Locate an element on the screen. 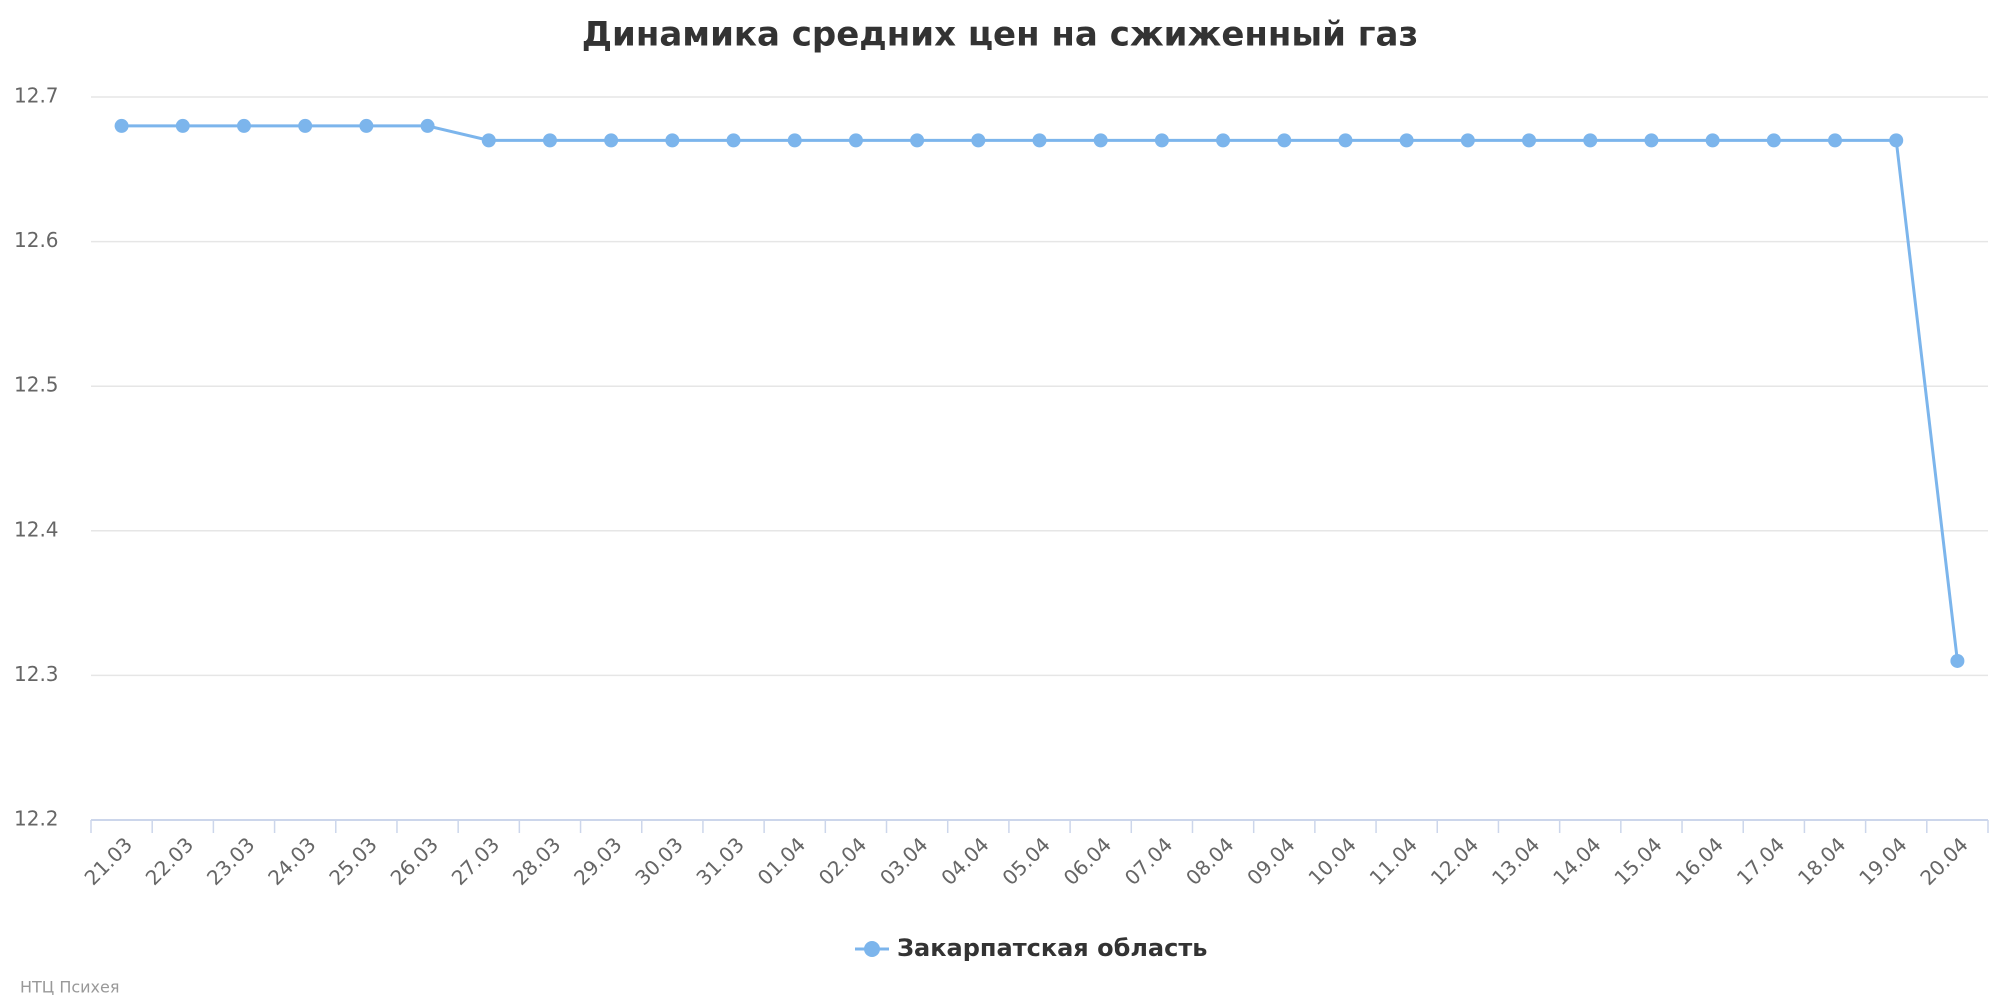  x-tick-label: 07.04 is located at coordinates (1148, 860).